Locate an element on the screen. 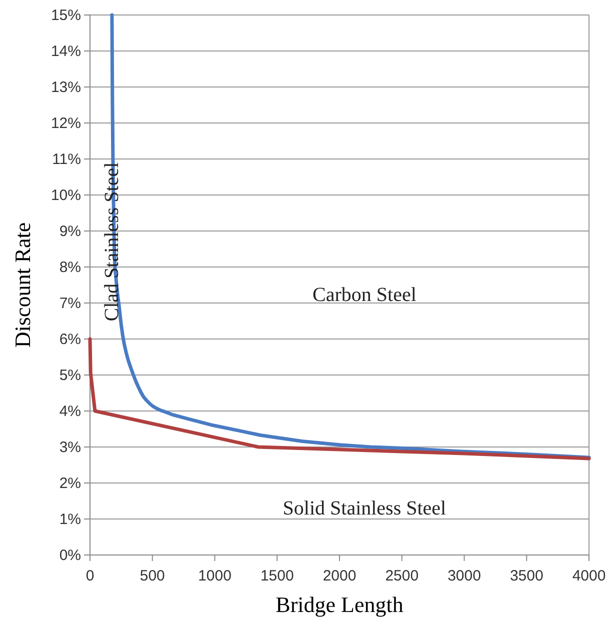 This screenshot has height=623, width=608. annotation: Clad Stainless Steel is located at coordinates (112, 242).